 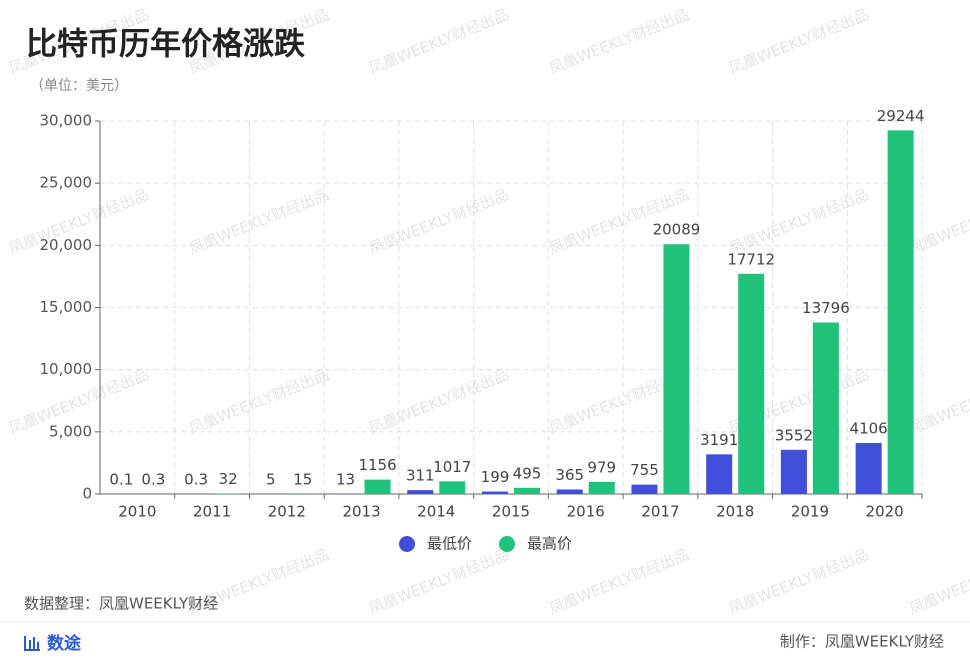 What do you see at coordinates (64, 643) in the screenshot?
I see `brand: 数途` at bounding box center [64, 643].